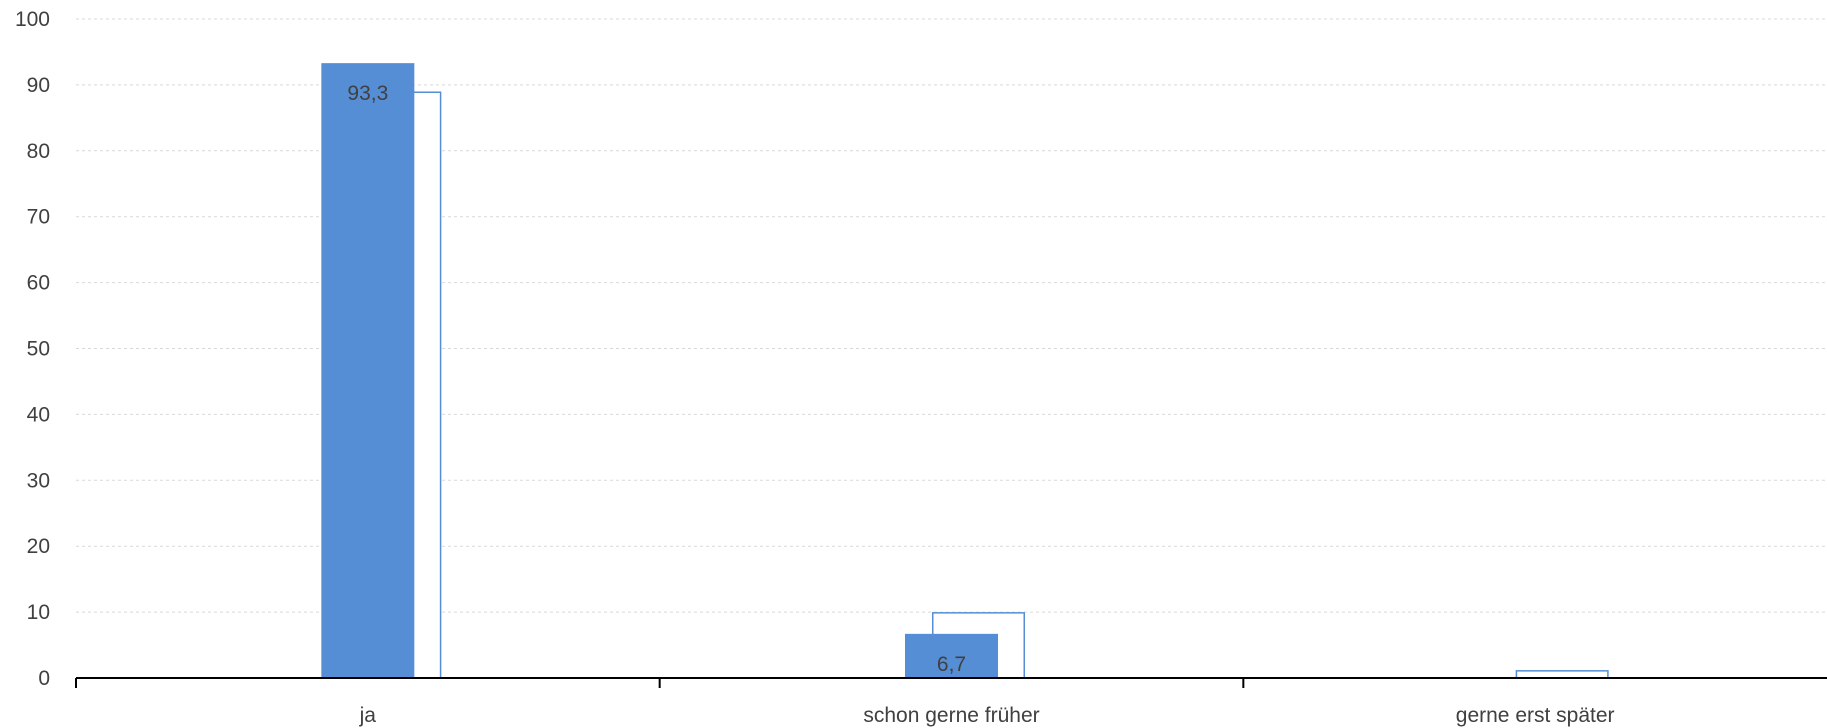 Image resolution: width=1827 pixels, height=728 pixels. What do you see at coordinates (38, 546) in the screenshot?
I see `y-tick-label: 20` at bounding box center [38, 546].